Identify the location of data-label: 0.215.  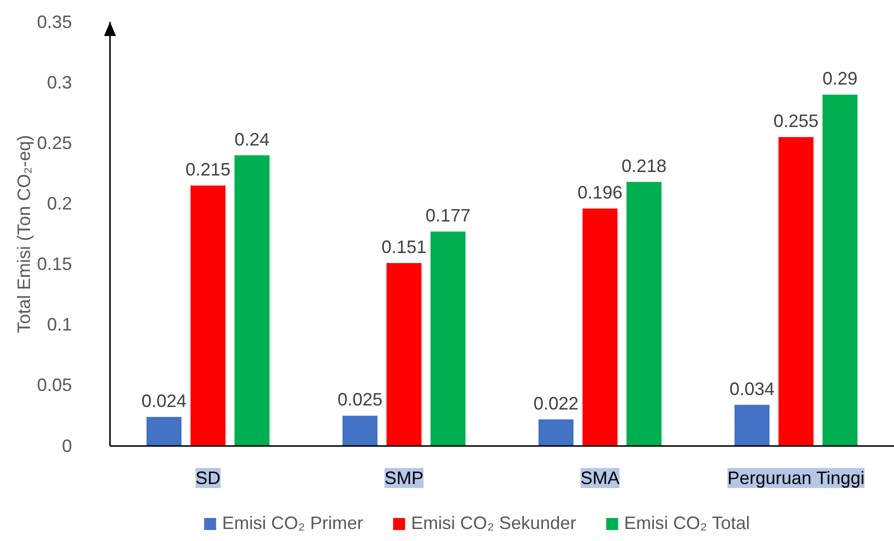
(208, 170).